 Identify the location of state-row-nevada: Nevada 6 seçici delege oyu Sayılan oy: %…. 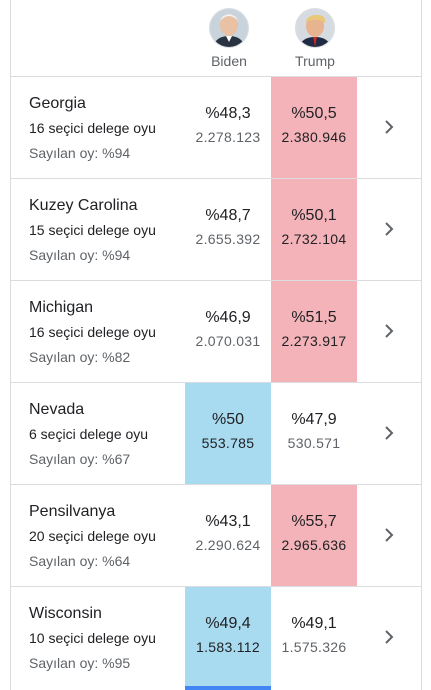
(216, 433).